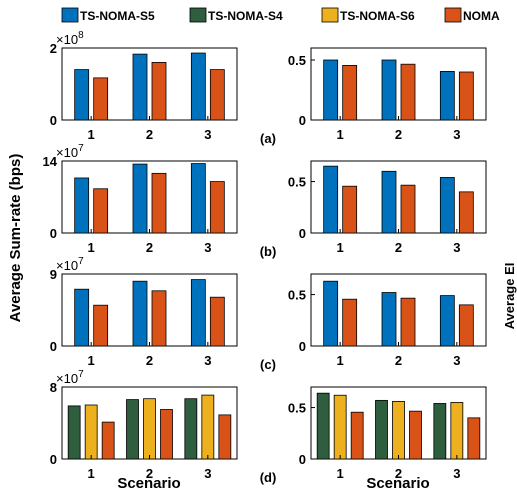 The width and height of the screenshot is (517, 498). Describe the element at coordinates (368, 15) in the screenshot. I see `legend-item: TS-NOMA-S6` at that location.